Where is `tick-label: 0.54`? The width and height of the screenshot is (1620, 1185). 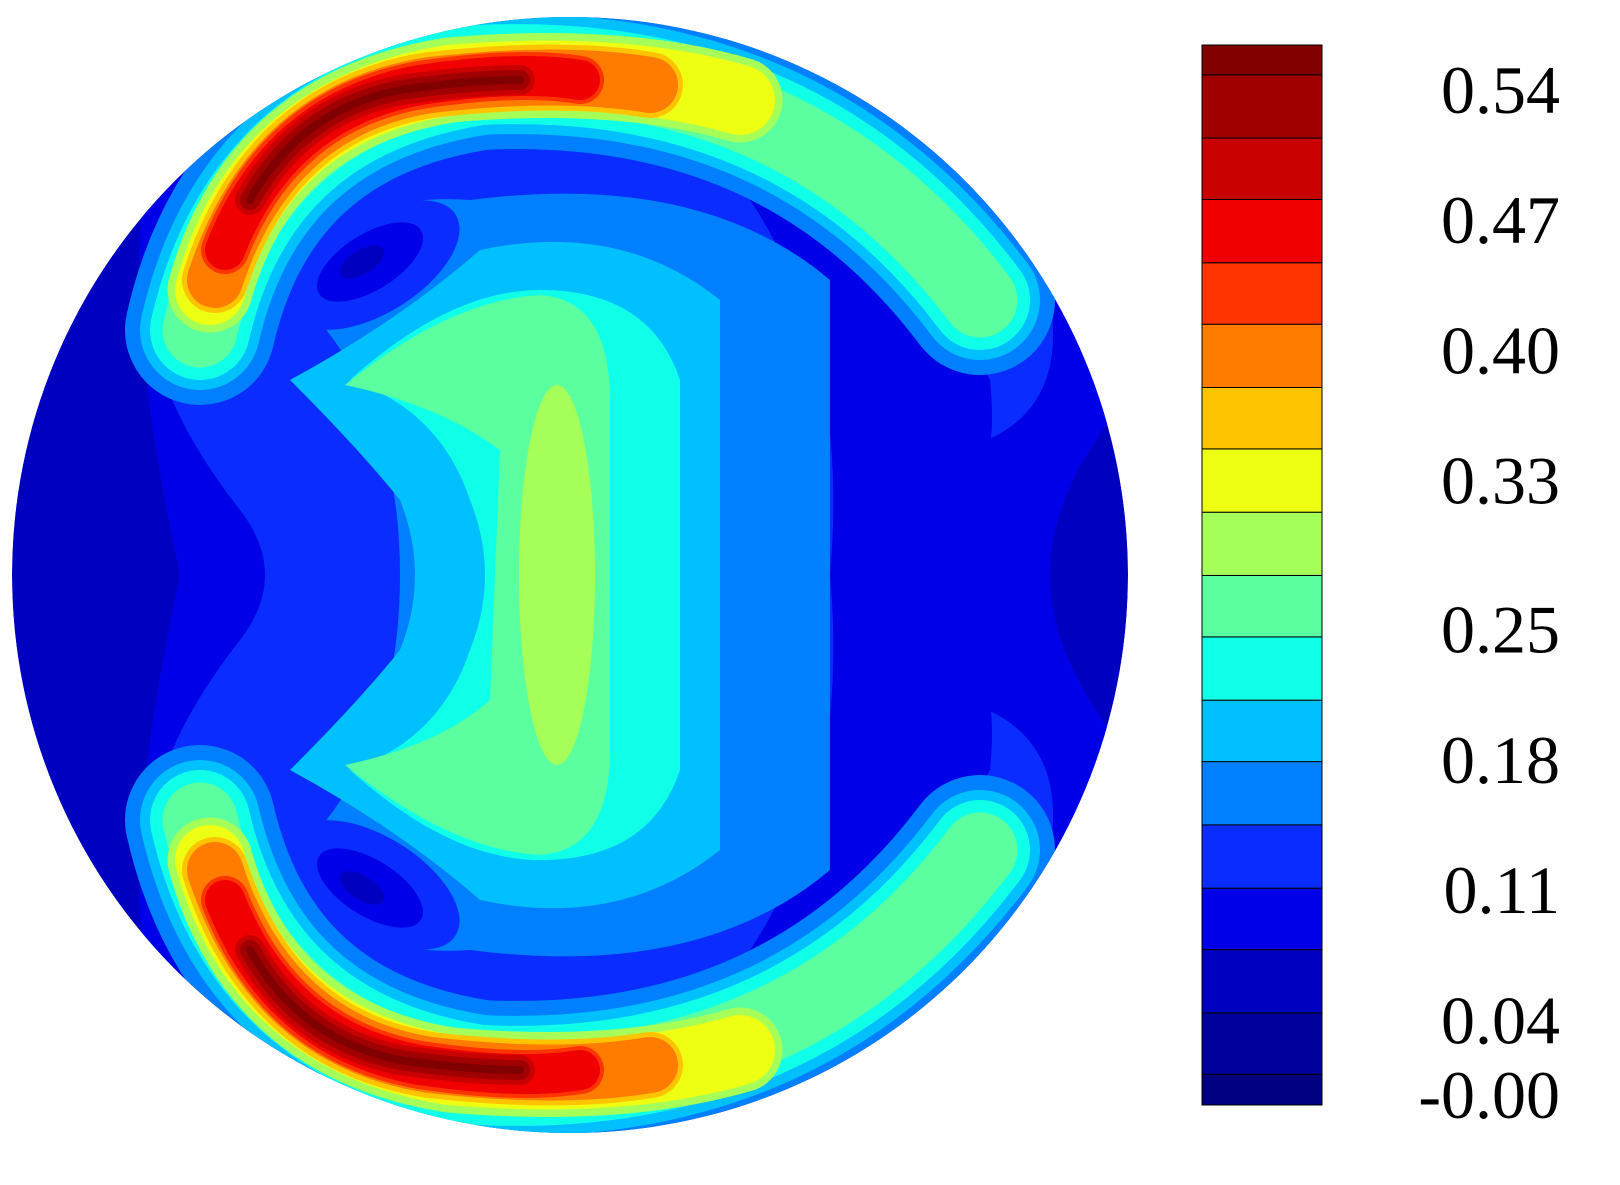 tick-label: 0.54 is located at coordinates (1500, 90).